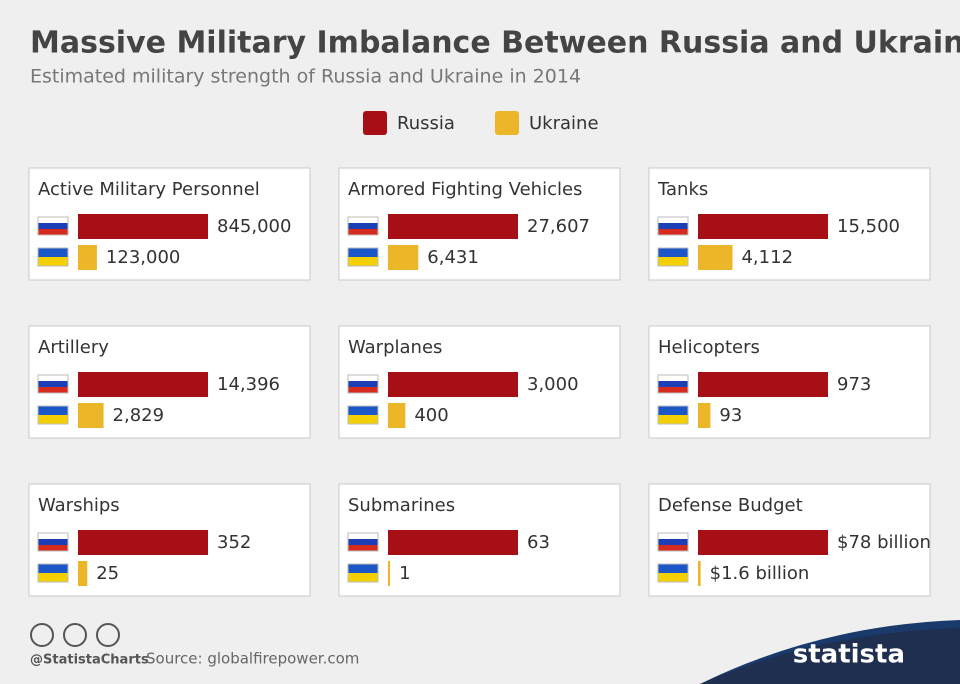 This screenshot has width=960, height=684. I want to click on value-label: 63, so click(538, 542).